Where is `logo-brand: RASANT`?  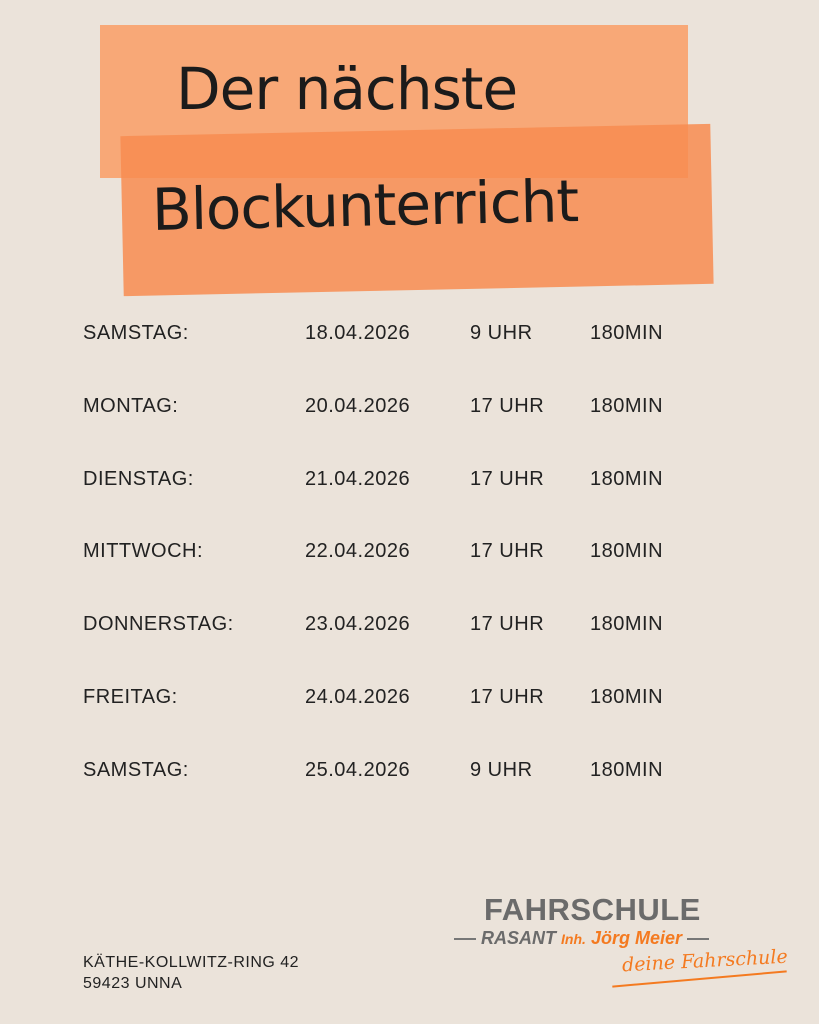 logo-brand: RASANT is located at coordinates (519, 938).